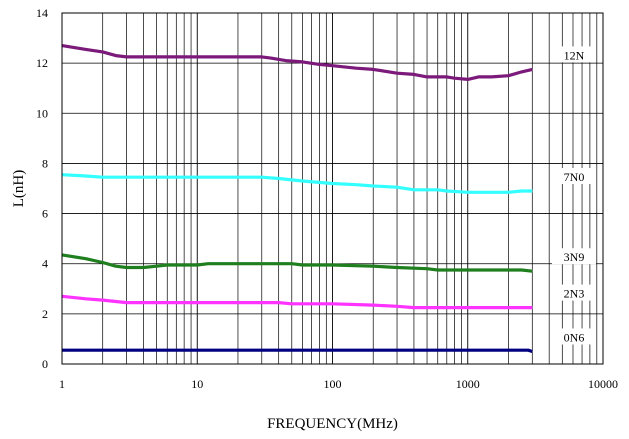 Image resolution: width=629 pixels, height=439 pixels. I want to click on x-tick-label: 100, so click(333, 384).